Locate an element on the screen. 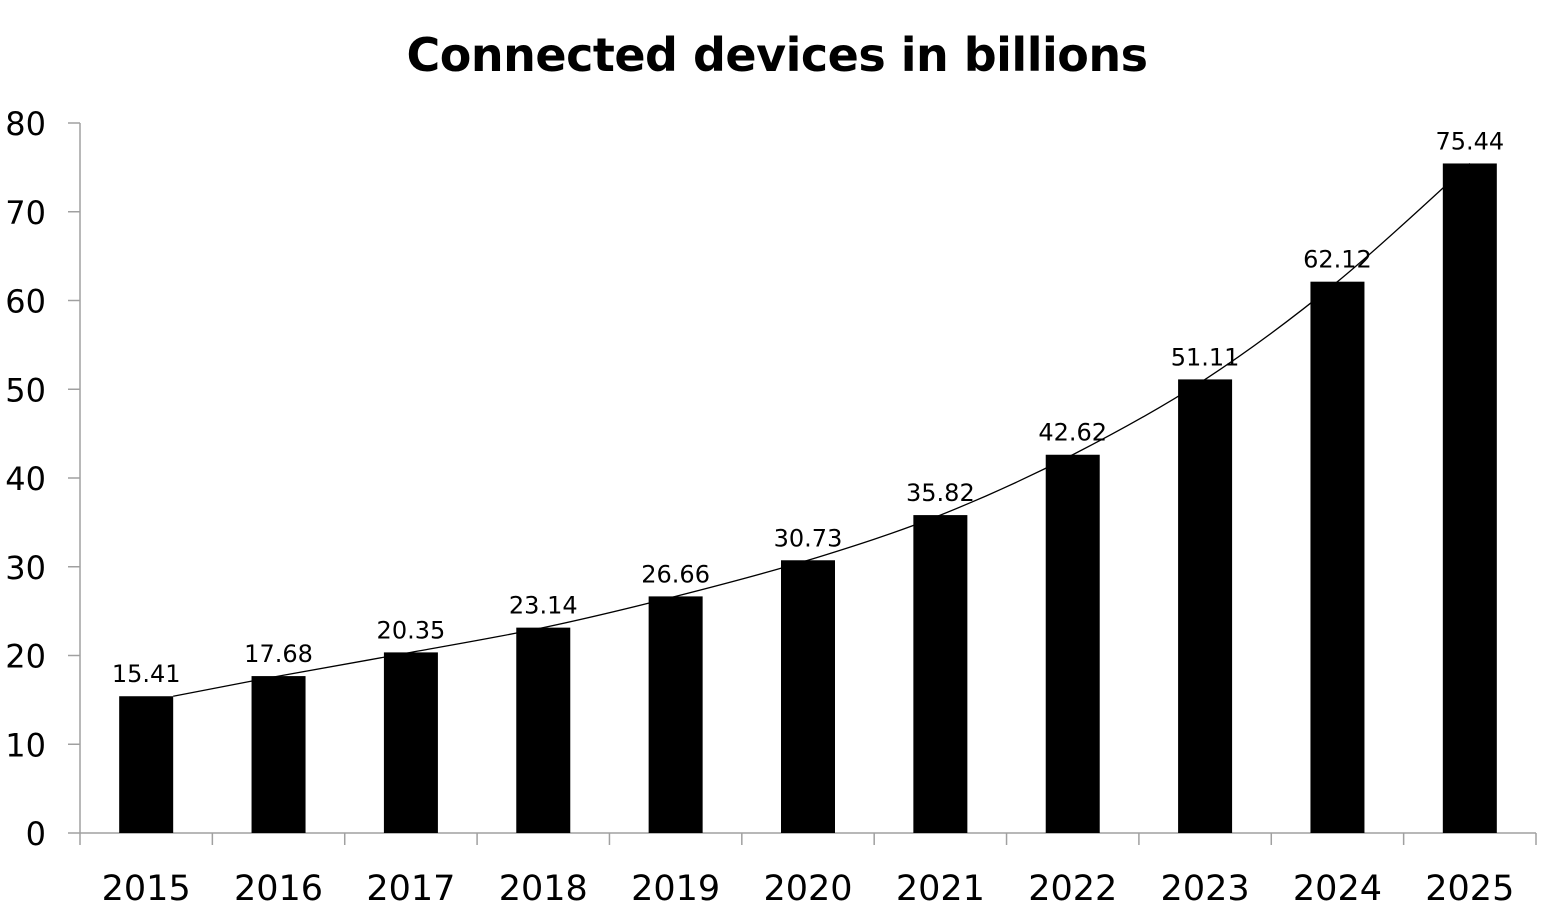  y-tick-label: 40 is located at coordinates (25, 479).